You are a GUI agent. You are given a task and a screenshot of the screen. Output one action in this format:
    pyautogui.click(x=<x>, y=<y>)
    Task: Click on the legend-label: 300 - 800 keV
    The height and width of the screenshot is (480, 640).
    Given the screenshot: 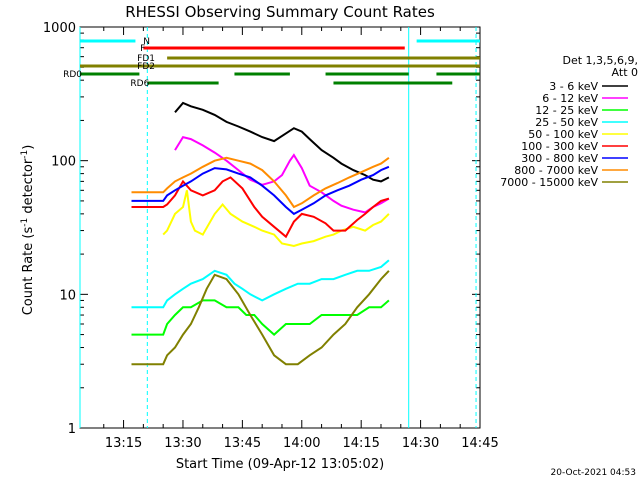 What is the action you would take?
    pyautogui.click(x=559, y=158)
    